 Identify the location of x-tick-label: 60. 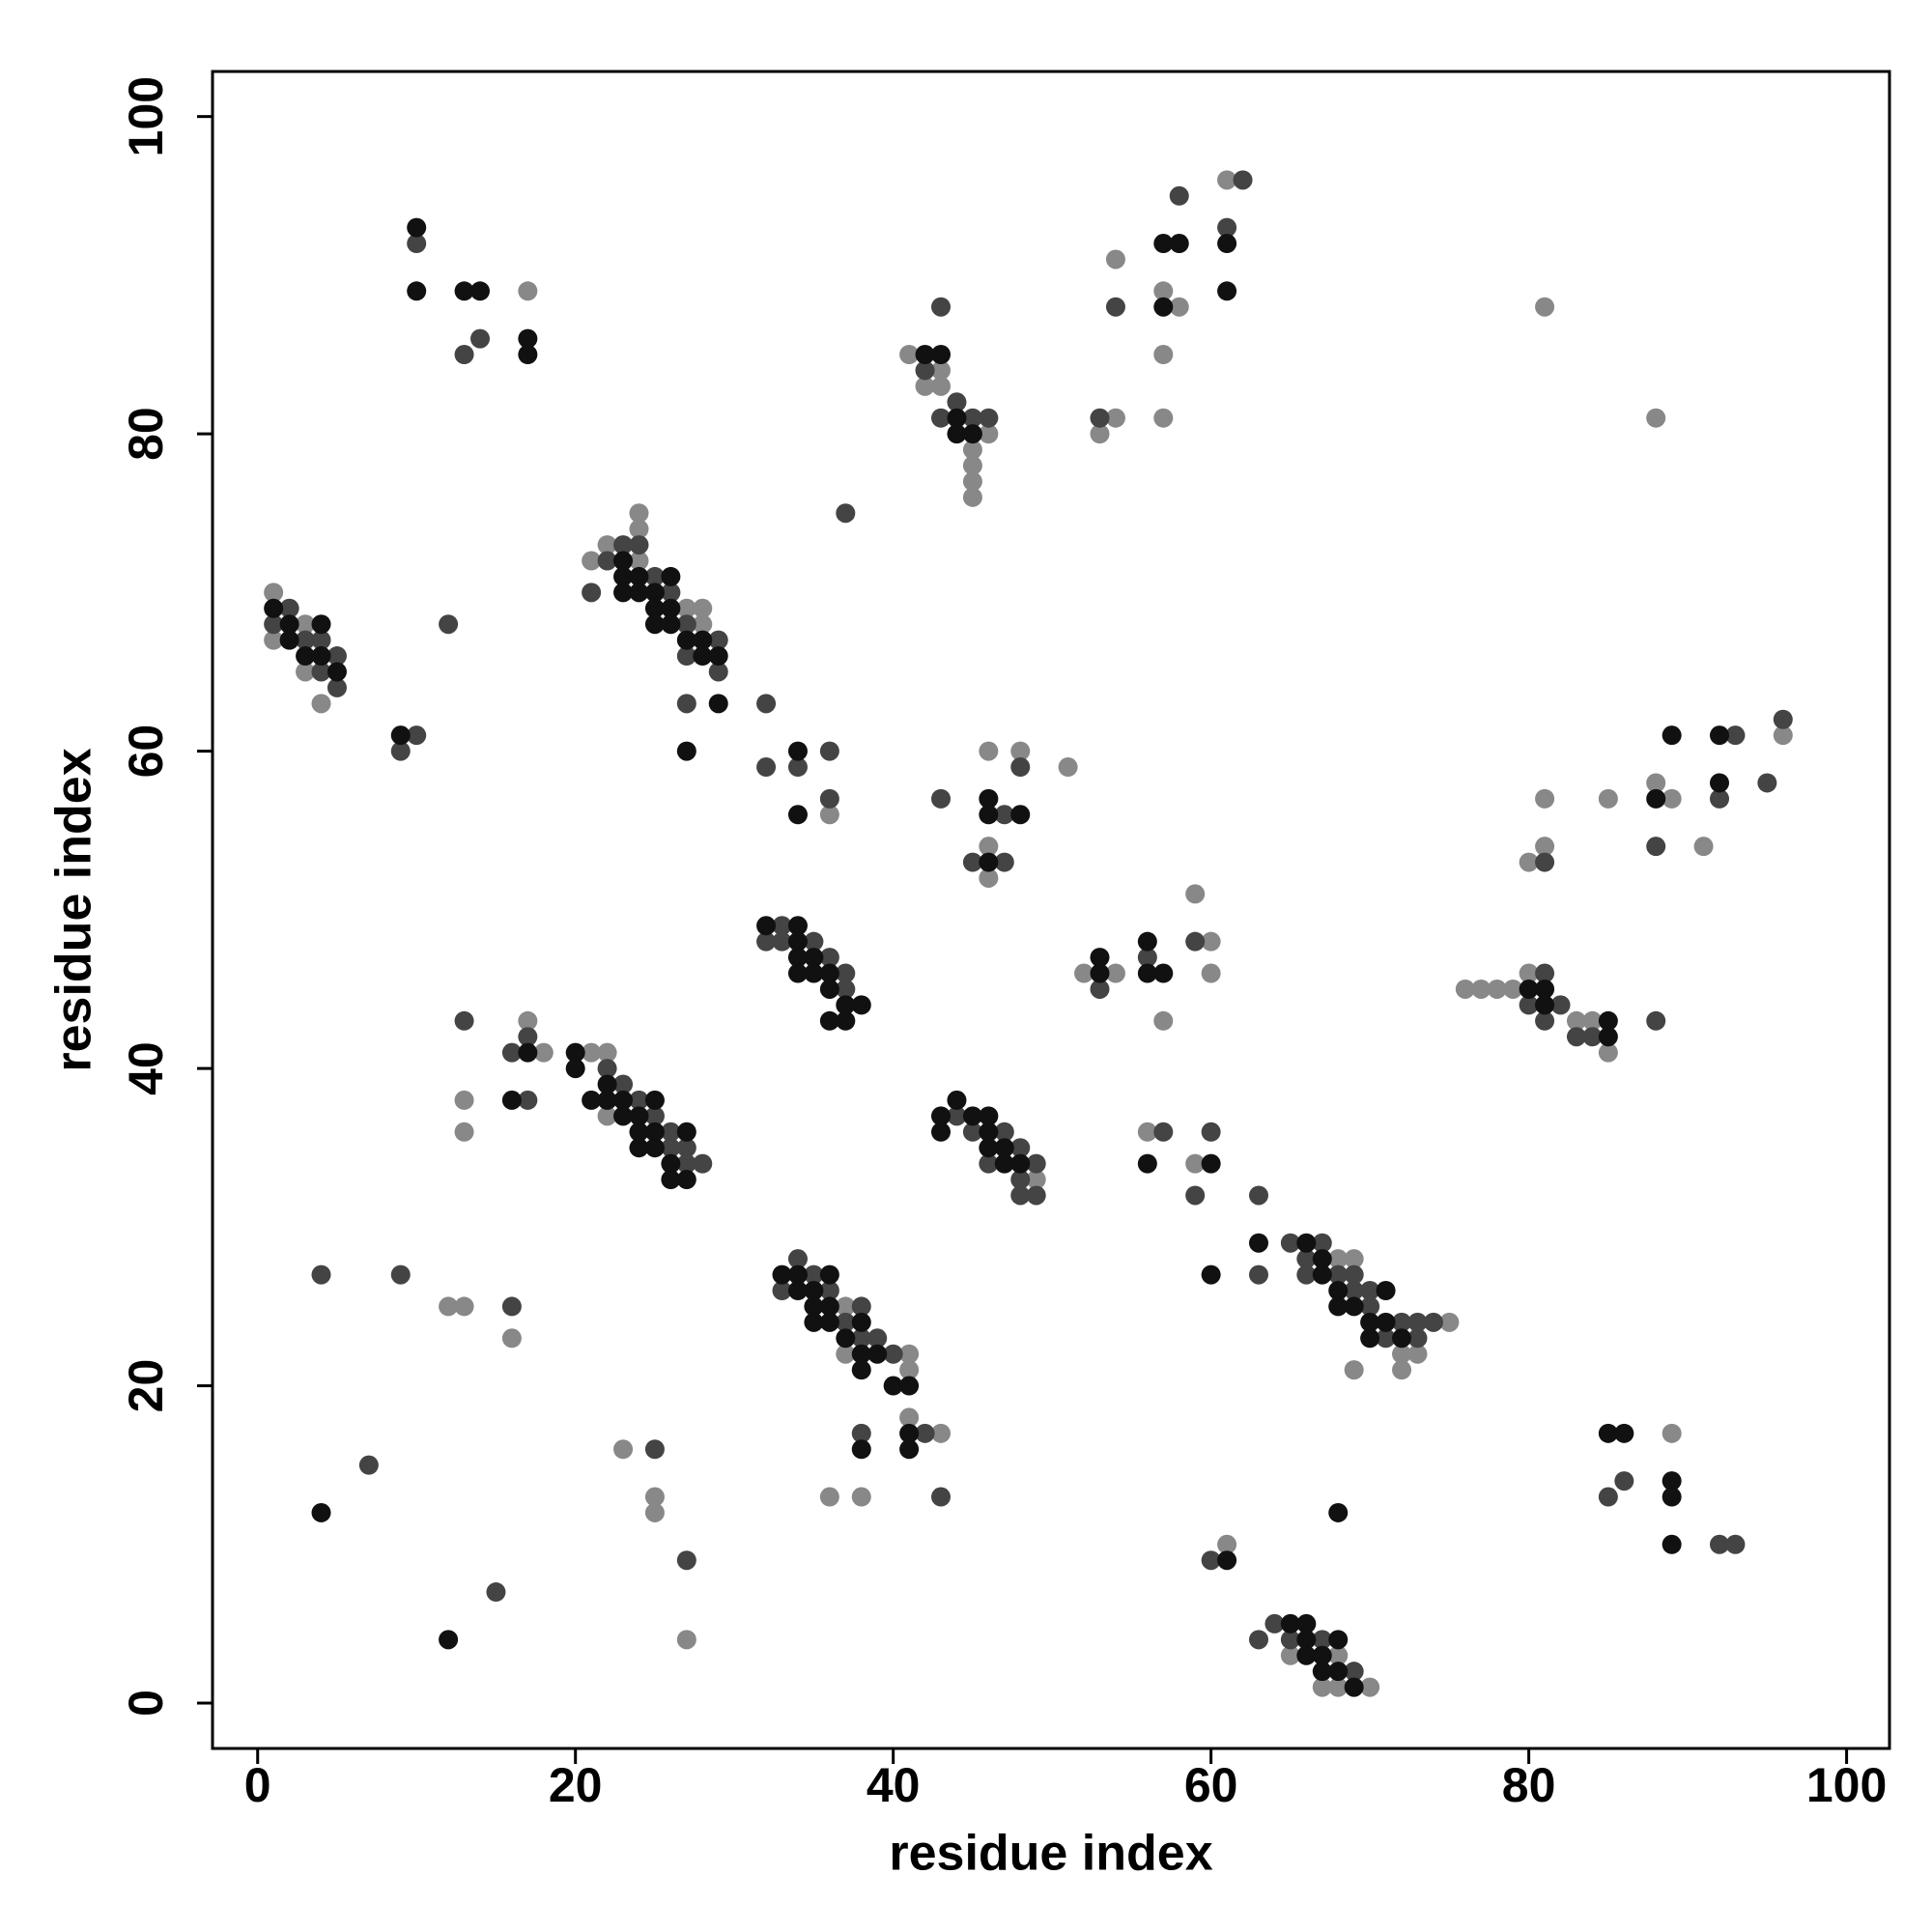
(1211, 1785).